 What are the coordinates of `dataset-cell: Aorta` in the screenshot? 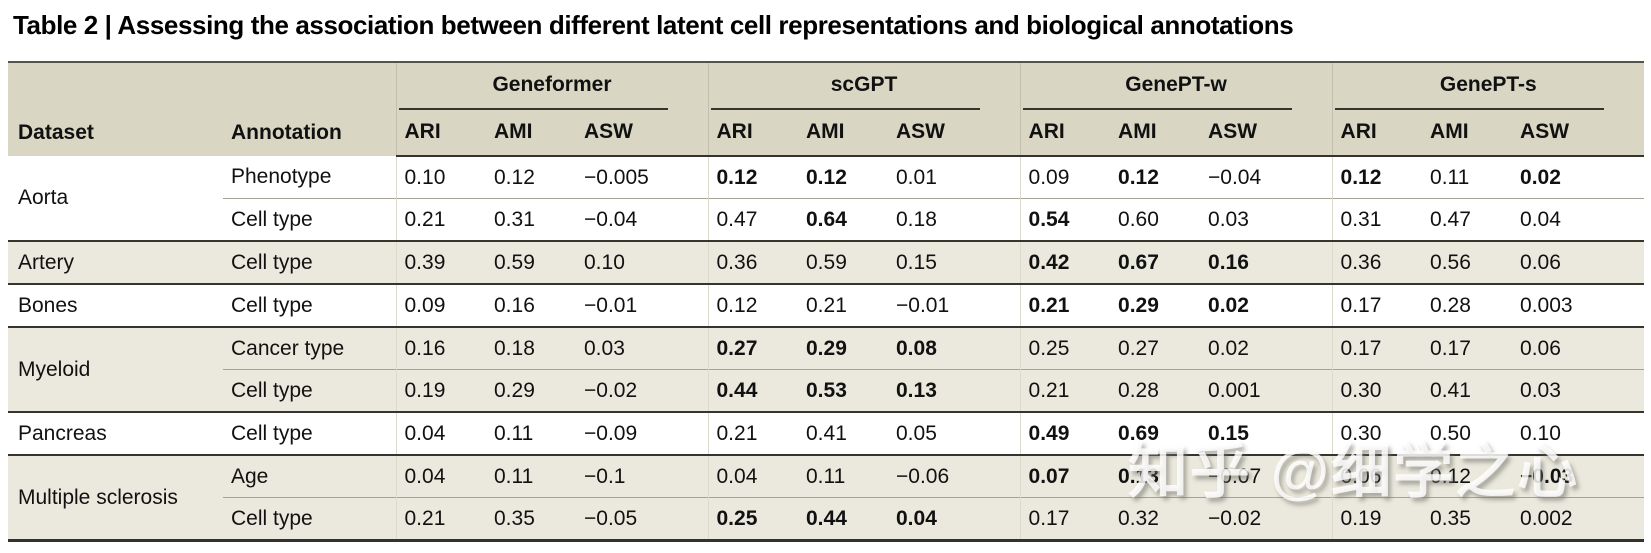 It's located at (115, 198).